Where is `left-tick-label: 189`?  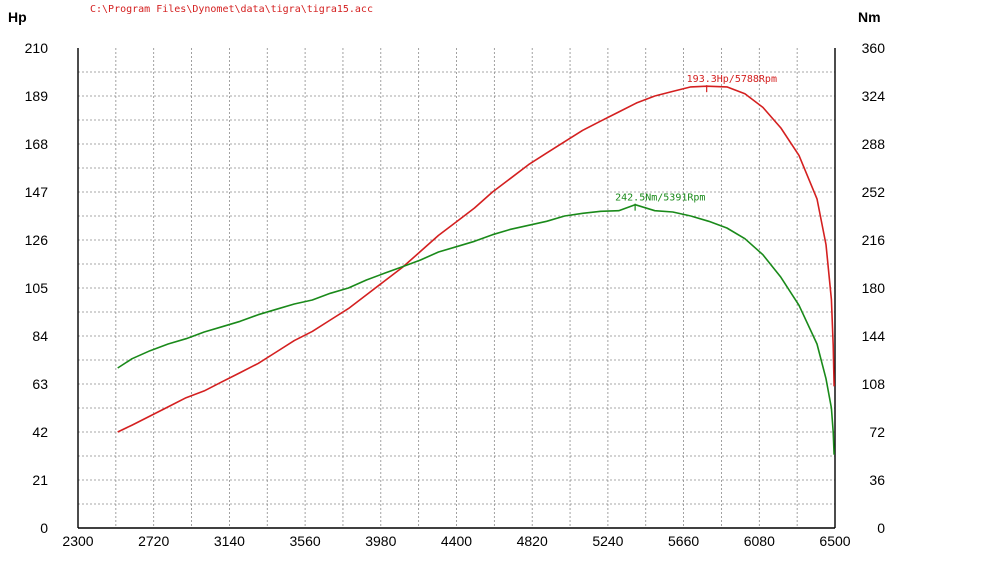 left-tick-label: 189 is located at coordinates (37, 96).